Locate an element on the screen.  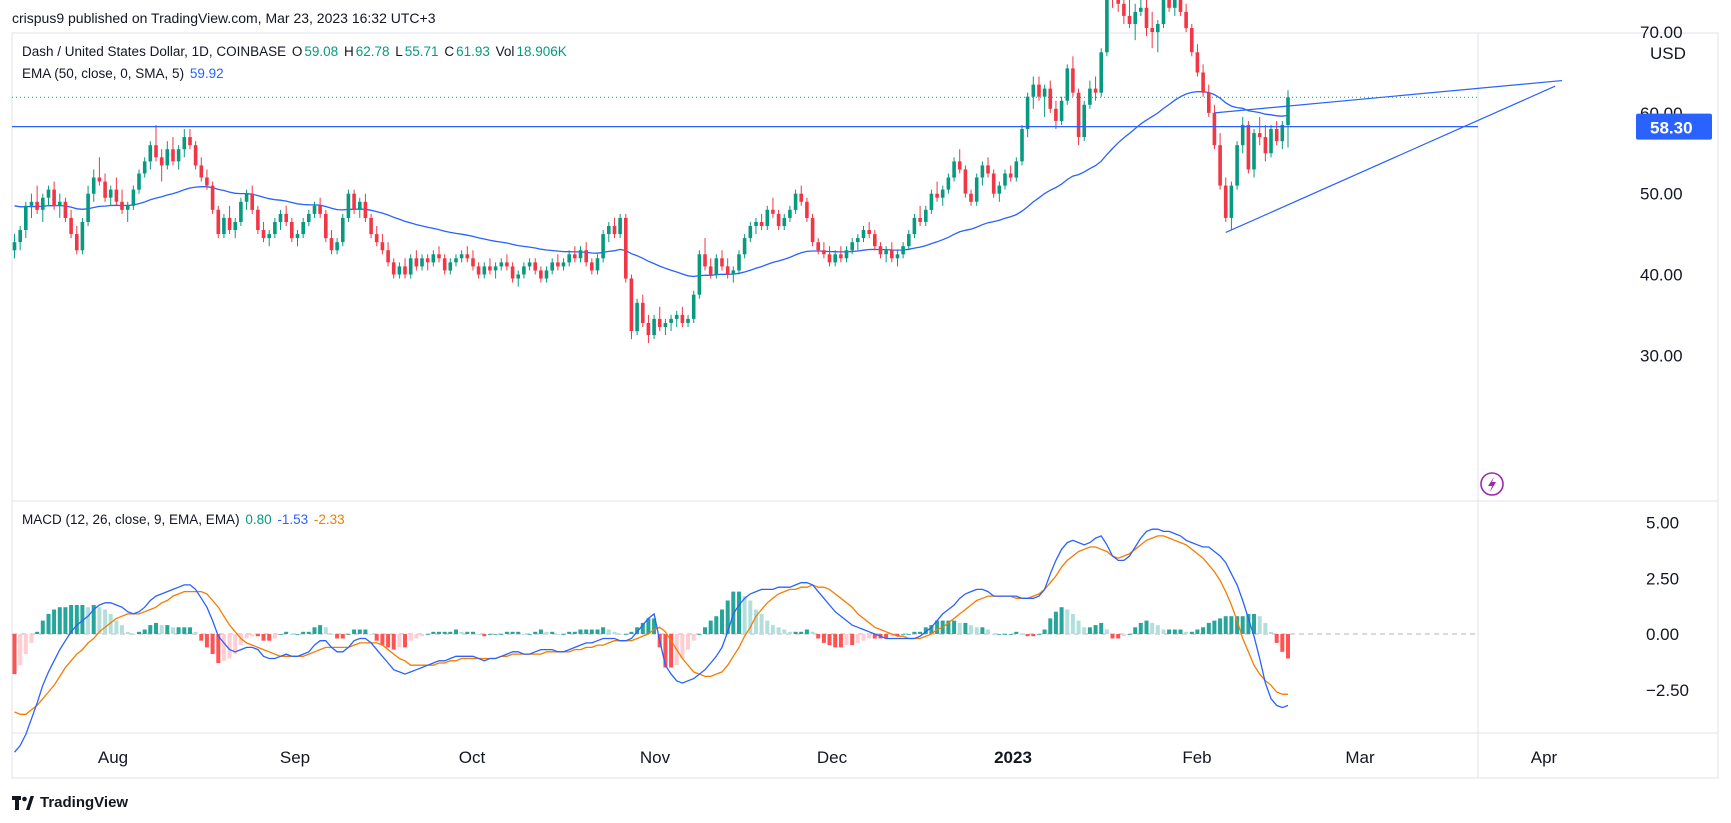
time-tick-label: 2023 is located at coordinates (1013, 757).